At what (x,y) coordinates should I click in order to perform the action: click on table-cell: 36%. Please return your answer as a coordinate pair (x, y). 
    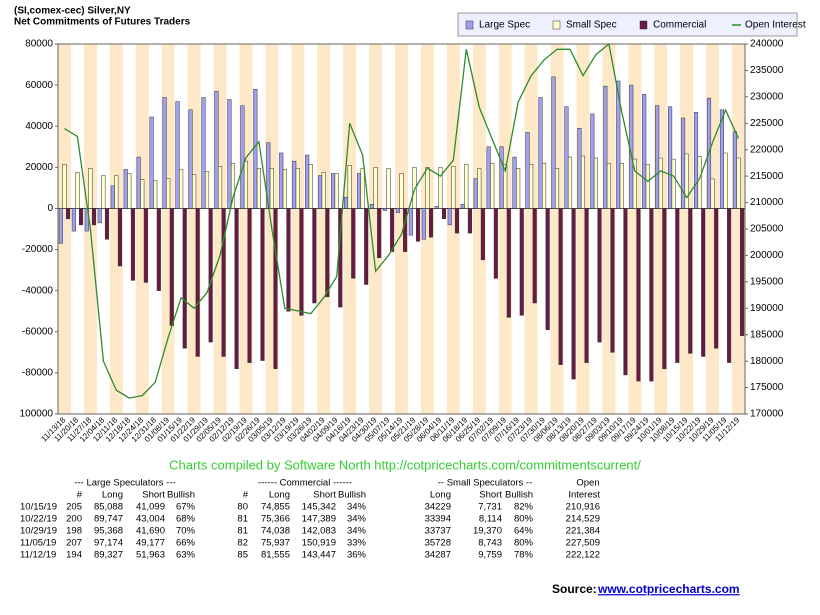
    Looking at the image, I should click on (357, 555).